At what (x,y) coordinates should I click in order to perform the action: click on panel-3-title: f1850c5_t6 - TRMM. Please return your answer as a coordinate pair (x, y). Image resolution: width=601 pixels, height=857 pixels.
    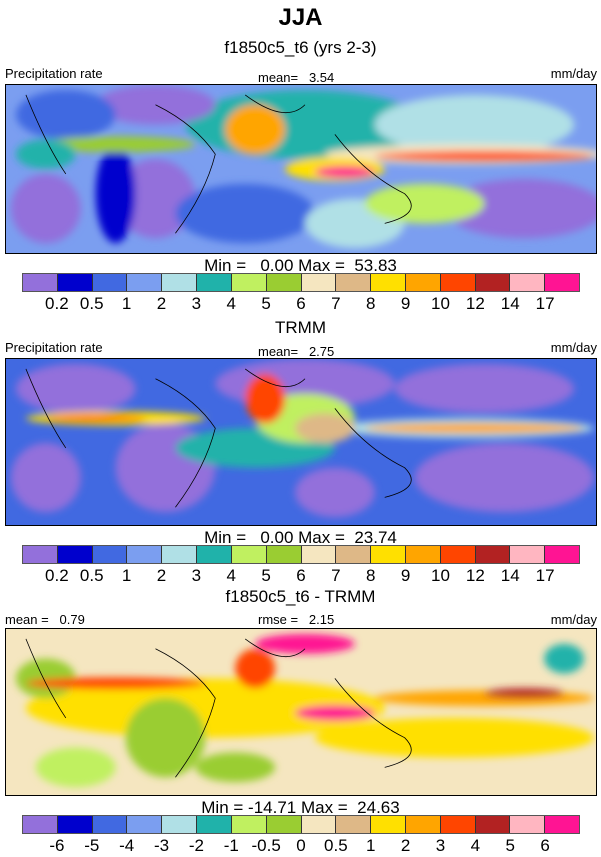
    Looking at the image, I should click on (300, 596).